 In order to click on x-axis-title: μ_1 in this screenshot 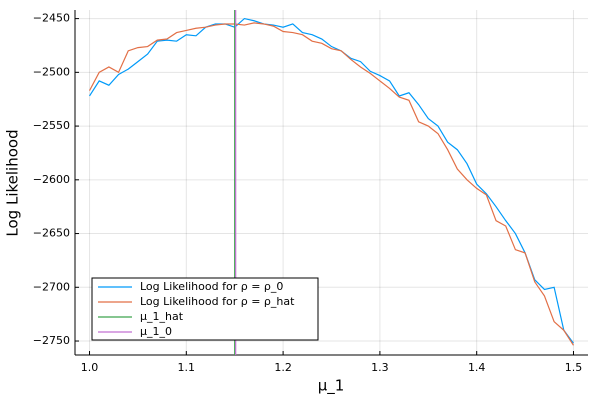, I will do `click(331, 386)`.